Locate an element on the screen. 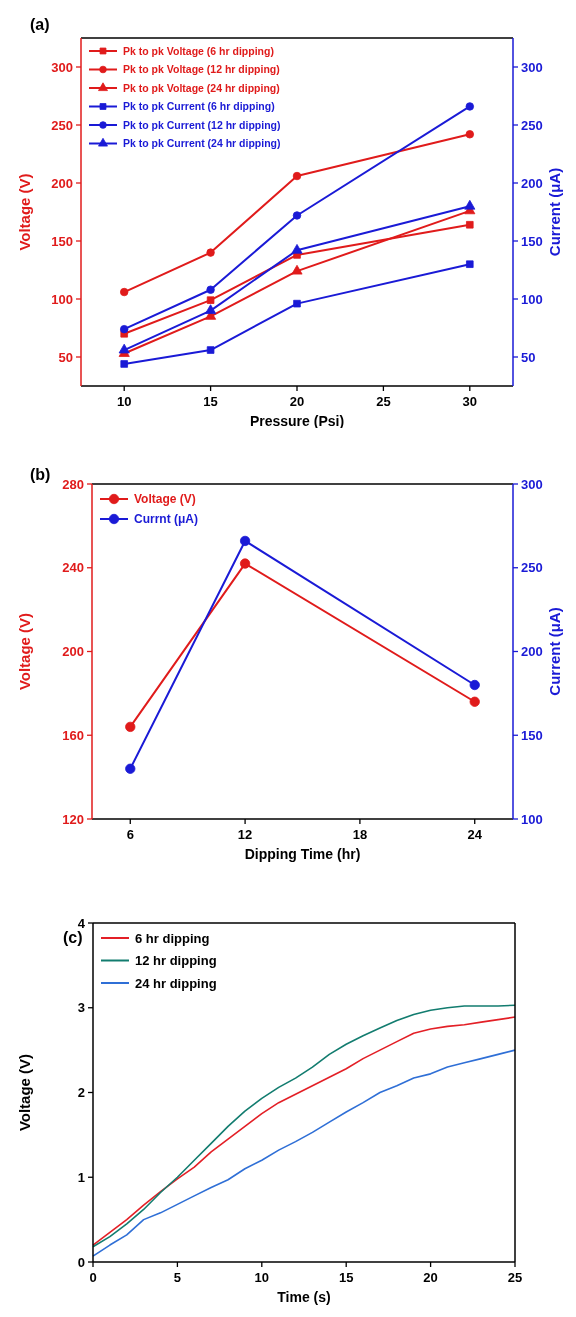 This screenshot has width=576, height=1317. y-tick-label: 240 is located at coordinates (73, 568).